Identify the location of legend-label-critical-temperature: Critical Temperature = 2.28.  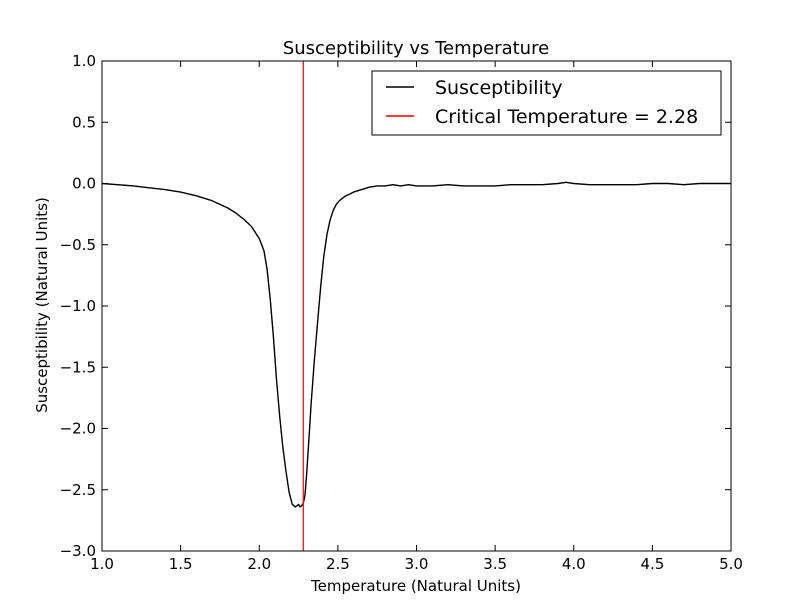
(566, 117).